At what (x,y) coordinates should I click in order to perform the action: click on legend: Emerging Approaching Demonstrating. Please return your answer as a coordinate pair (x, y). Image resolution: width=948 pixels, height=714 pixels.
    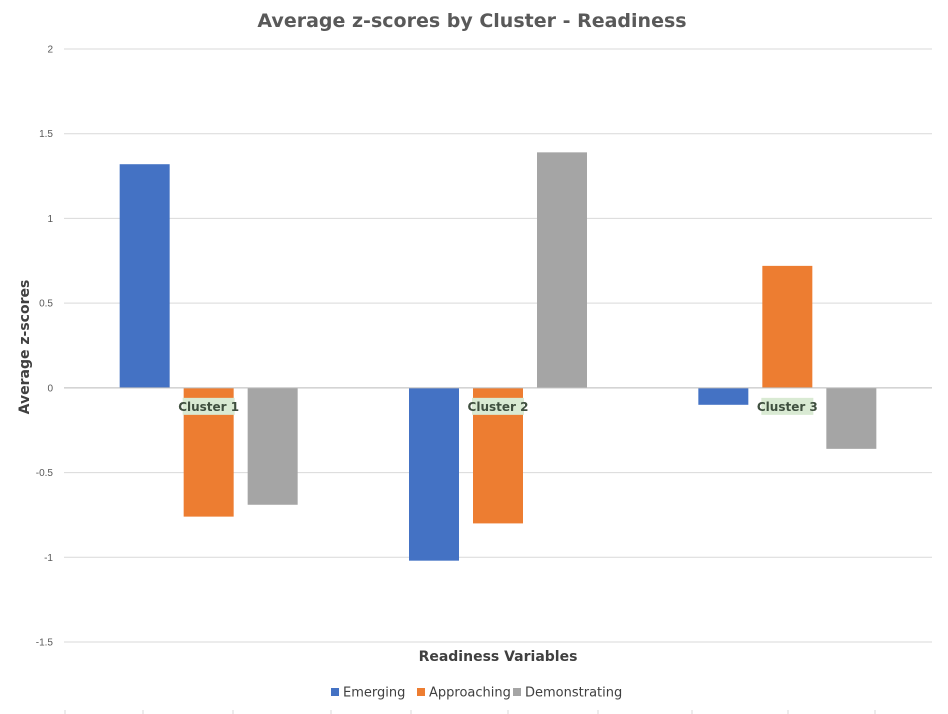
    Looking at the image, I should click on (476, 693).